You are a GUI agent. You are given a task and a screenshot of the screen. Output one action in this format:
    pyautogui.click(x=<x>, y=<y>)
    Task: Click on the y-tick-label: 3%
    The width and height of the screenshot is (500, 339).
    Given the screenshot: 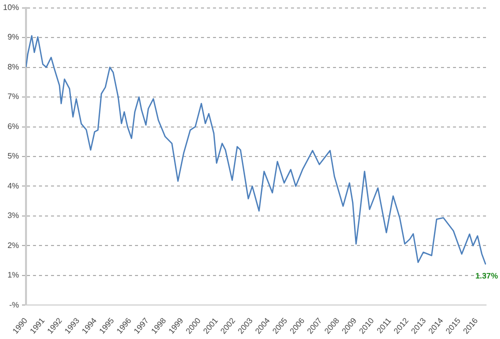 What is the action you would take?
    pyautogui.click(x=13, y=215)
    